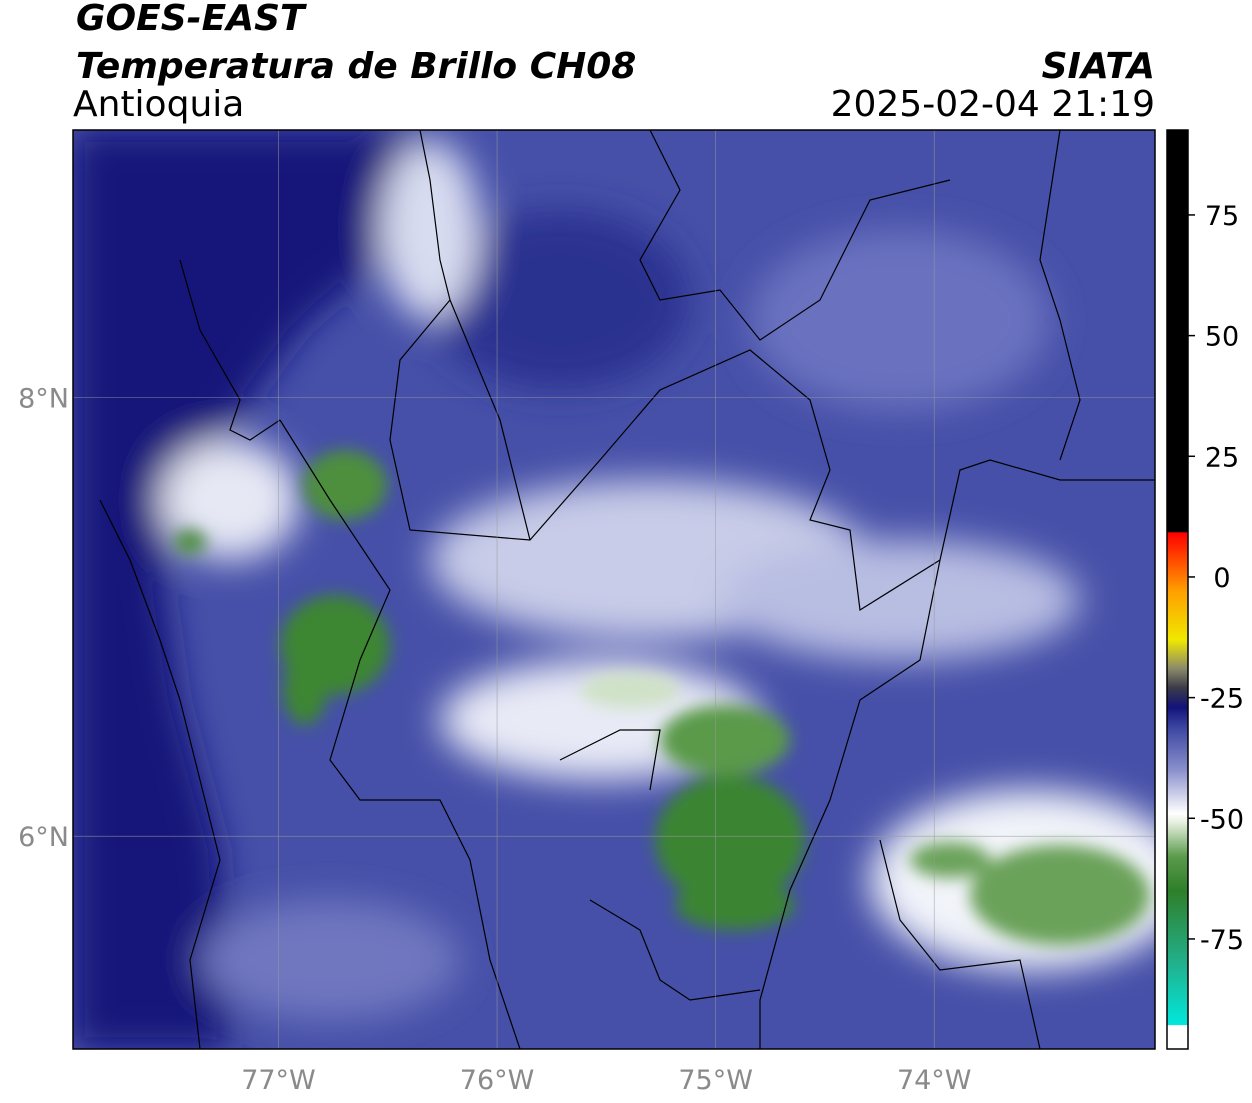 This screenshot has height=1103, width=1252. What do you see at coordinates (1222, 819) in the screenshot?
I see `colorbar-tick-label: -50` at bounding box center [1222, 819].